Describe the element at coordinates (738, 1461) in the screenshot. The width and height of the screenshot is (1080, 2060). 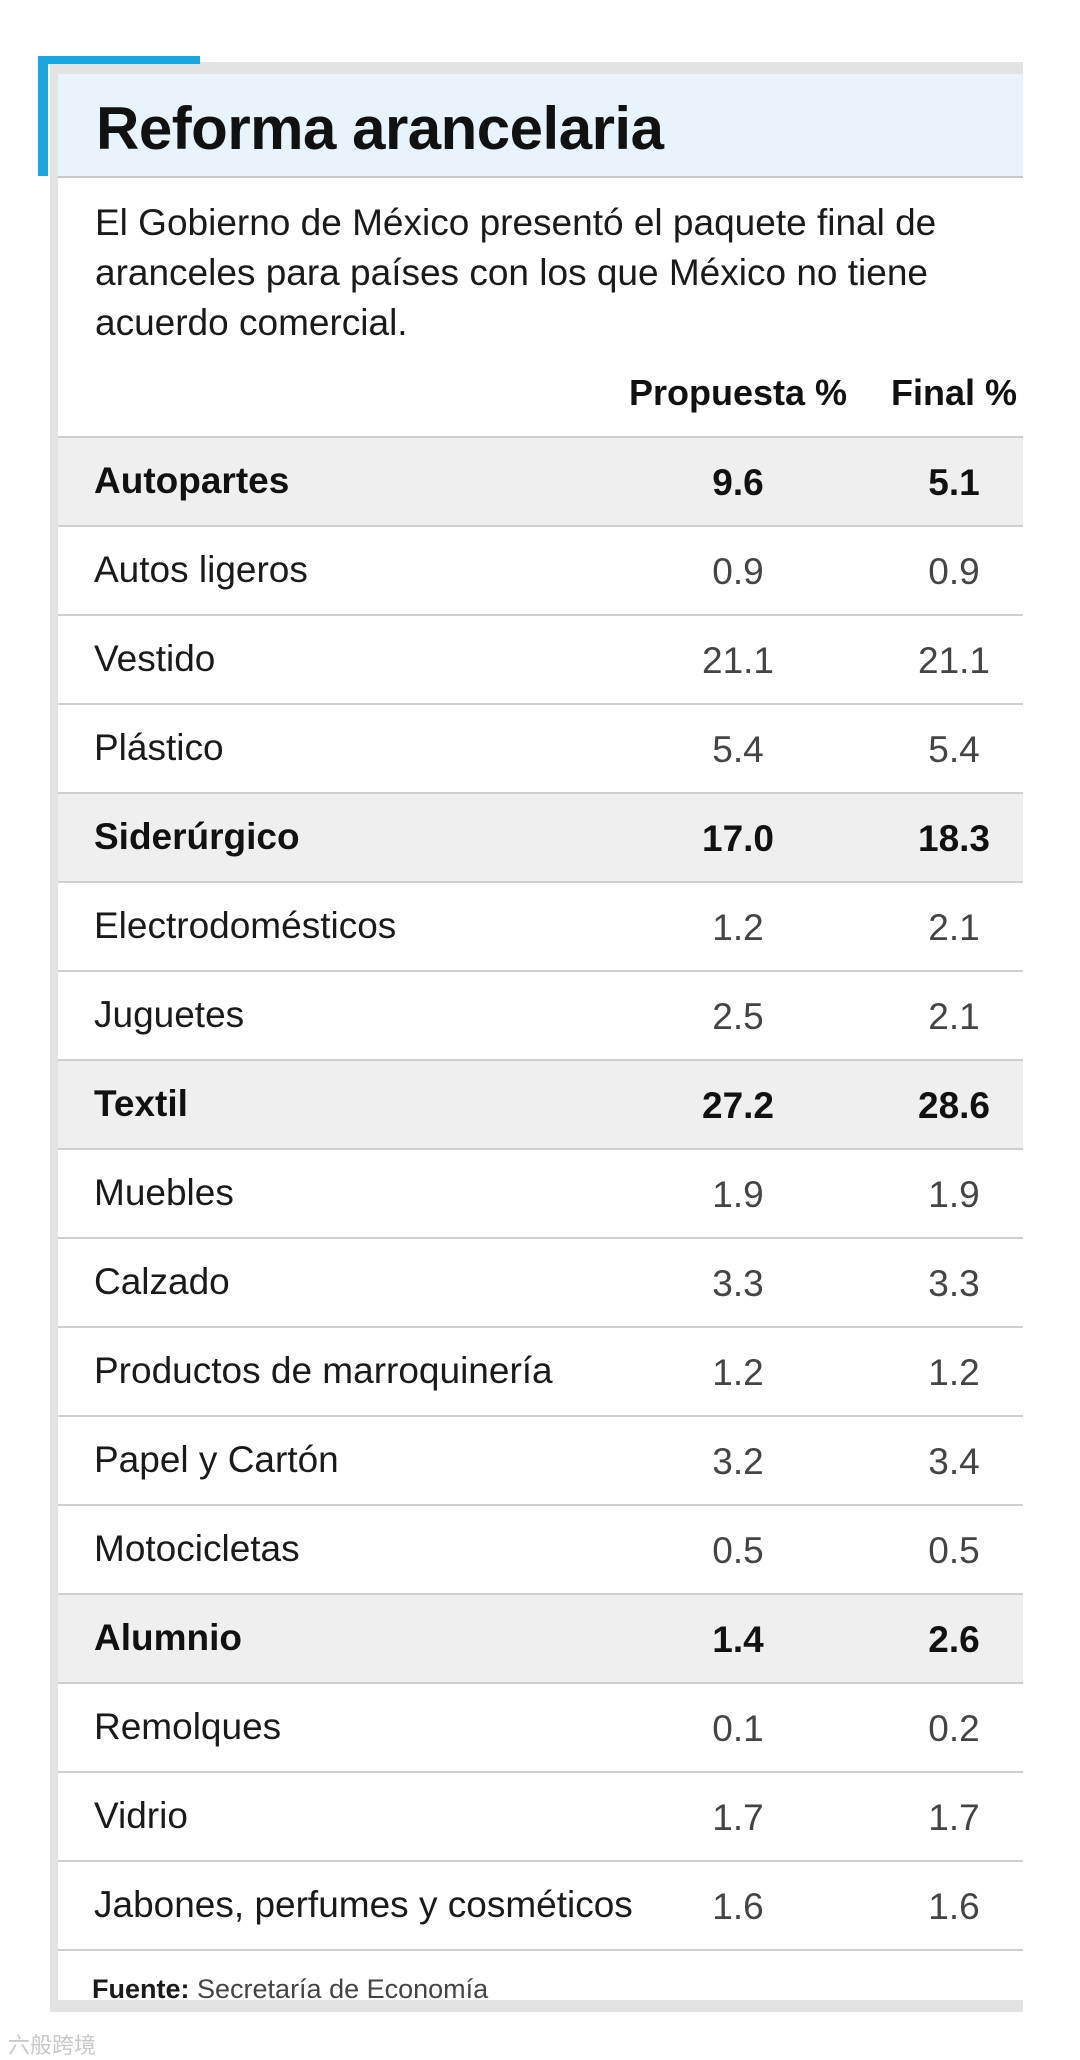
I see `propuesta-value: 3.2` at that location.